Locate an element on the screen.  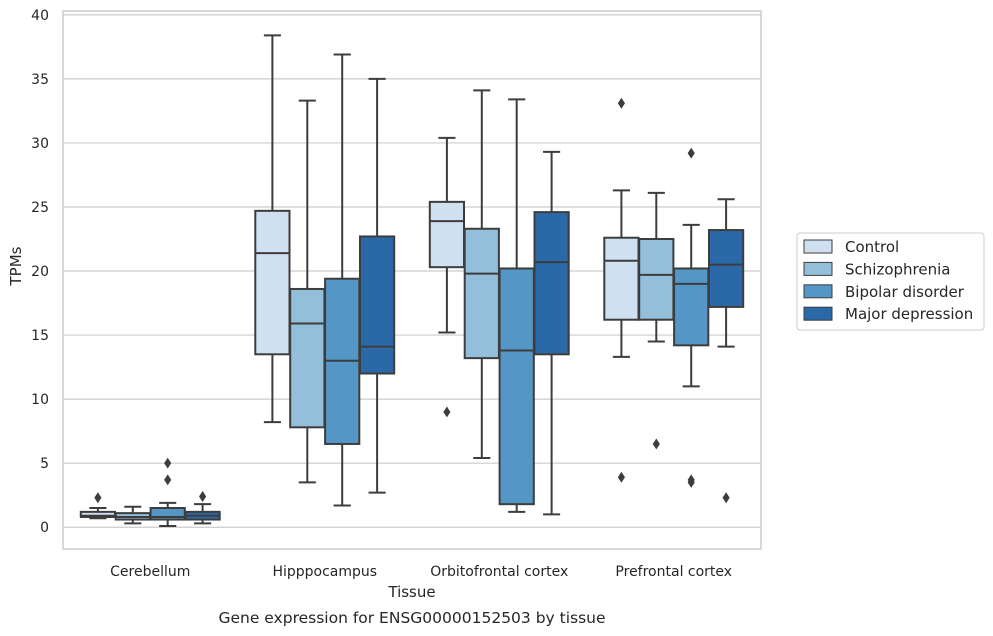
y-tick-label: 20 is located at coordinates (40, 272).